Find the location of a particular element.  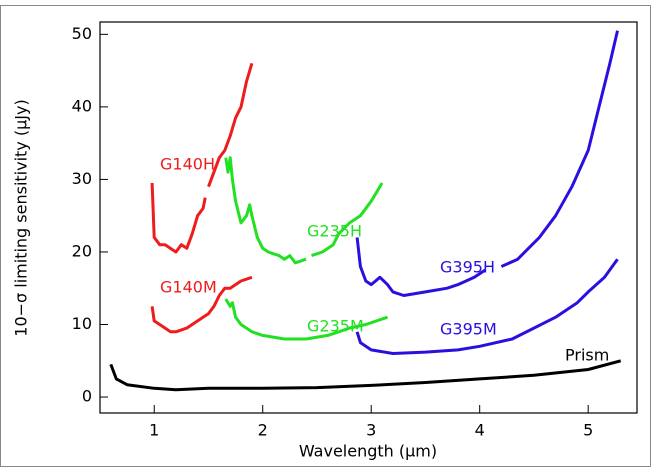

y-tick-label: 20 is located at coordinates (82, 250).